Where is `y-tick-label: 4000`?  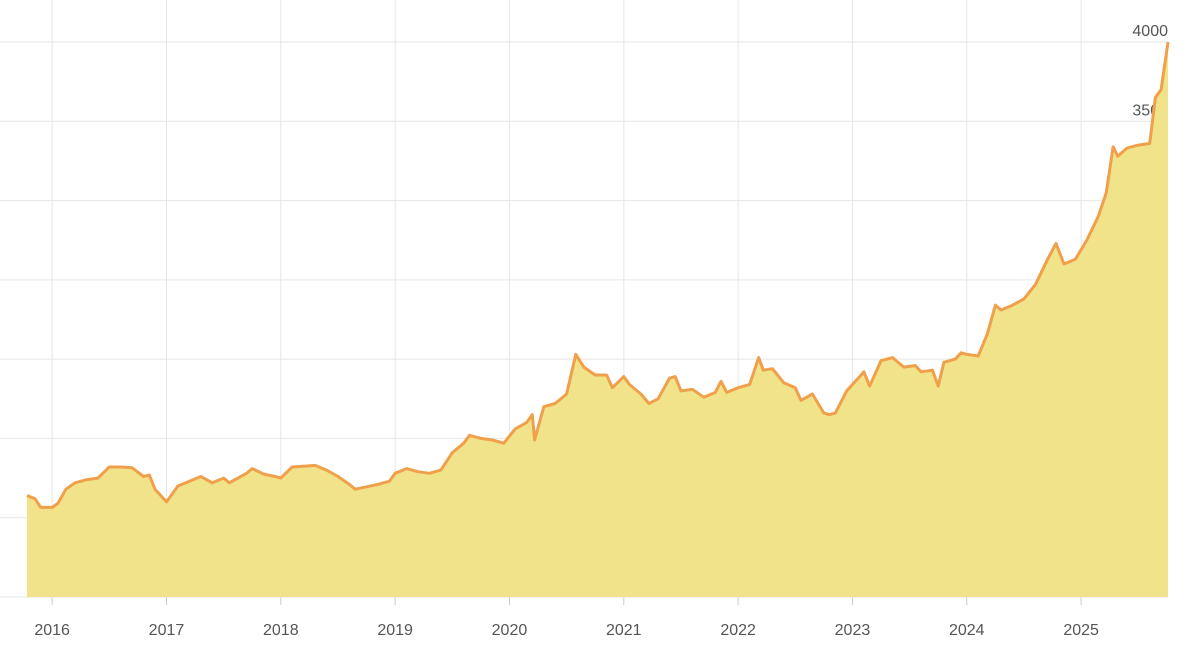 y-tick-label: 4000 is located at coordinates (1150, 31).